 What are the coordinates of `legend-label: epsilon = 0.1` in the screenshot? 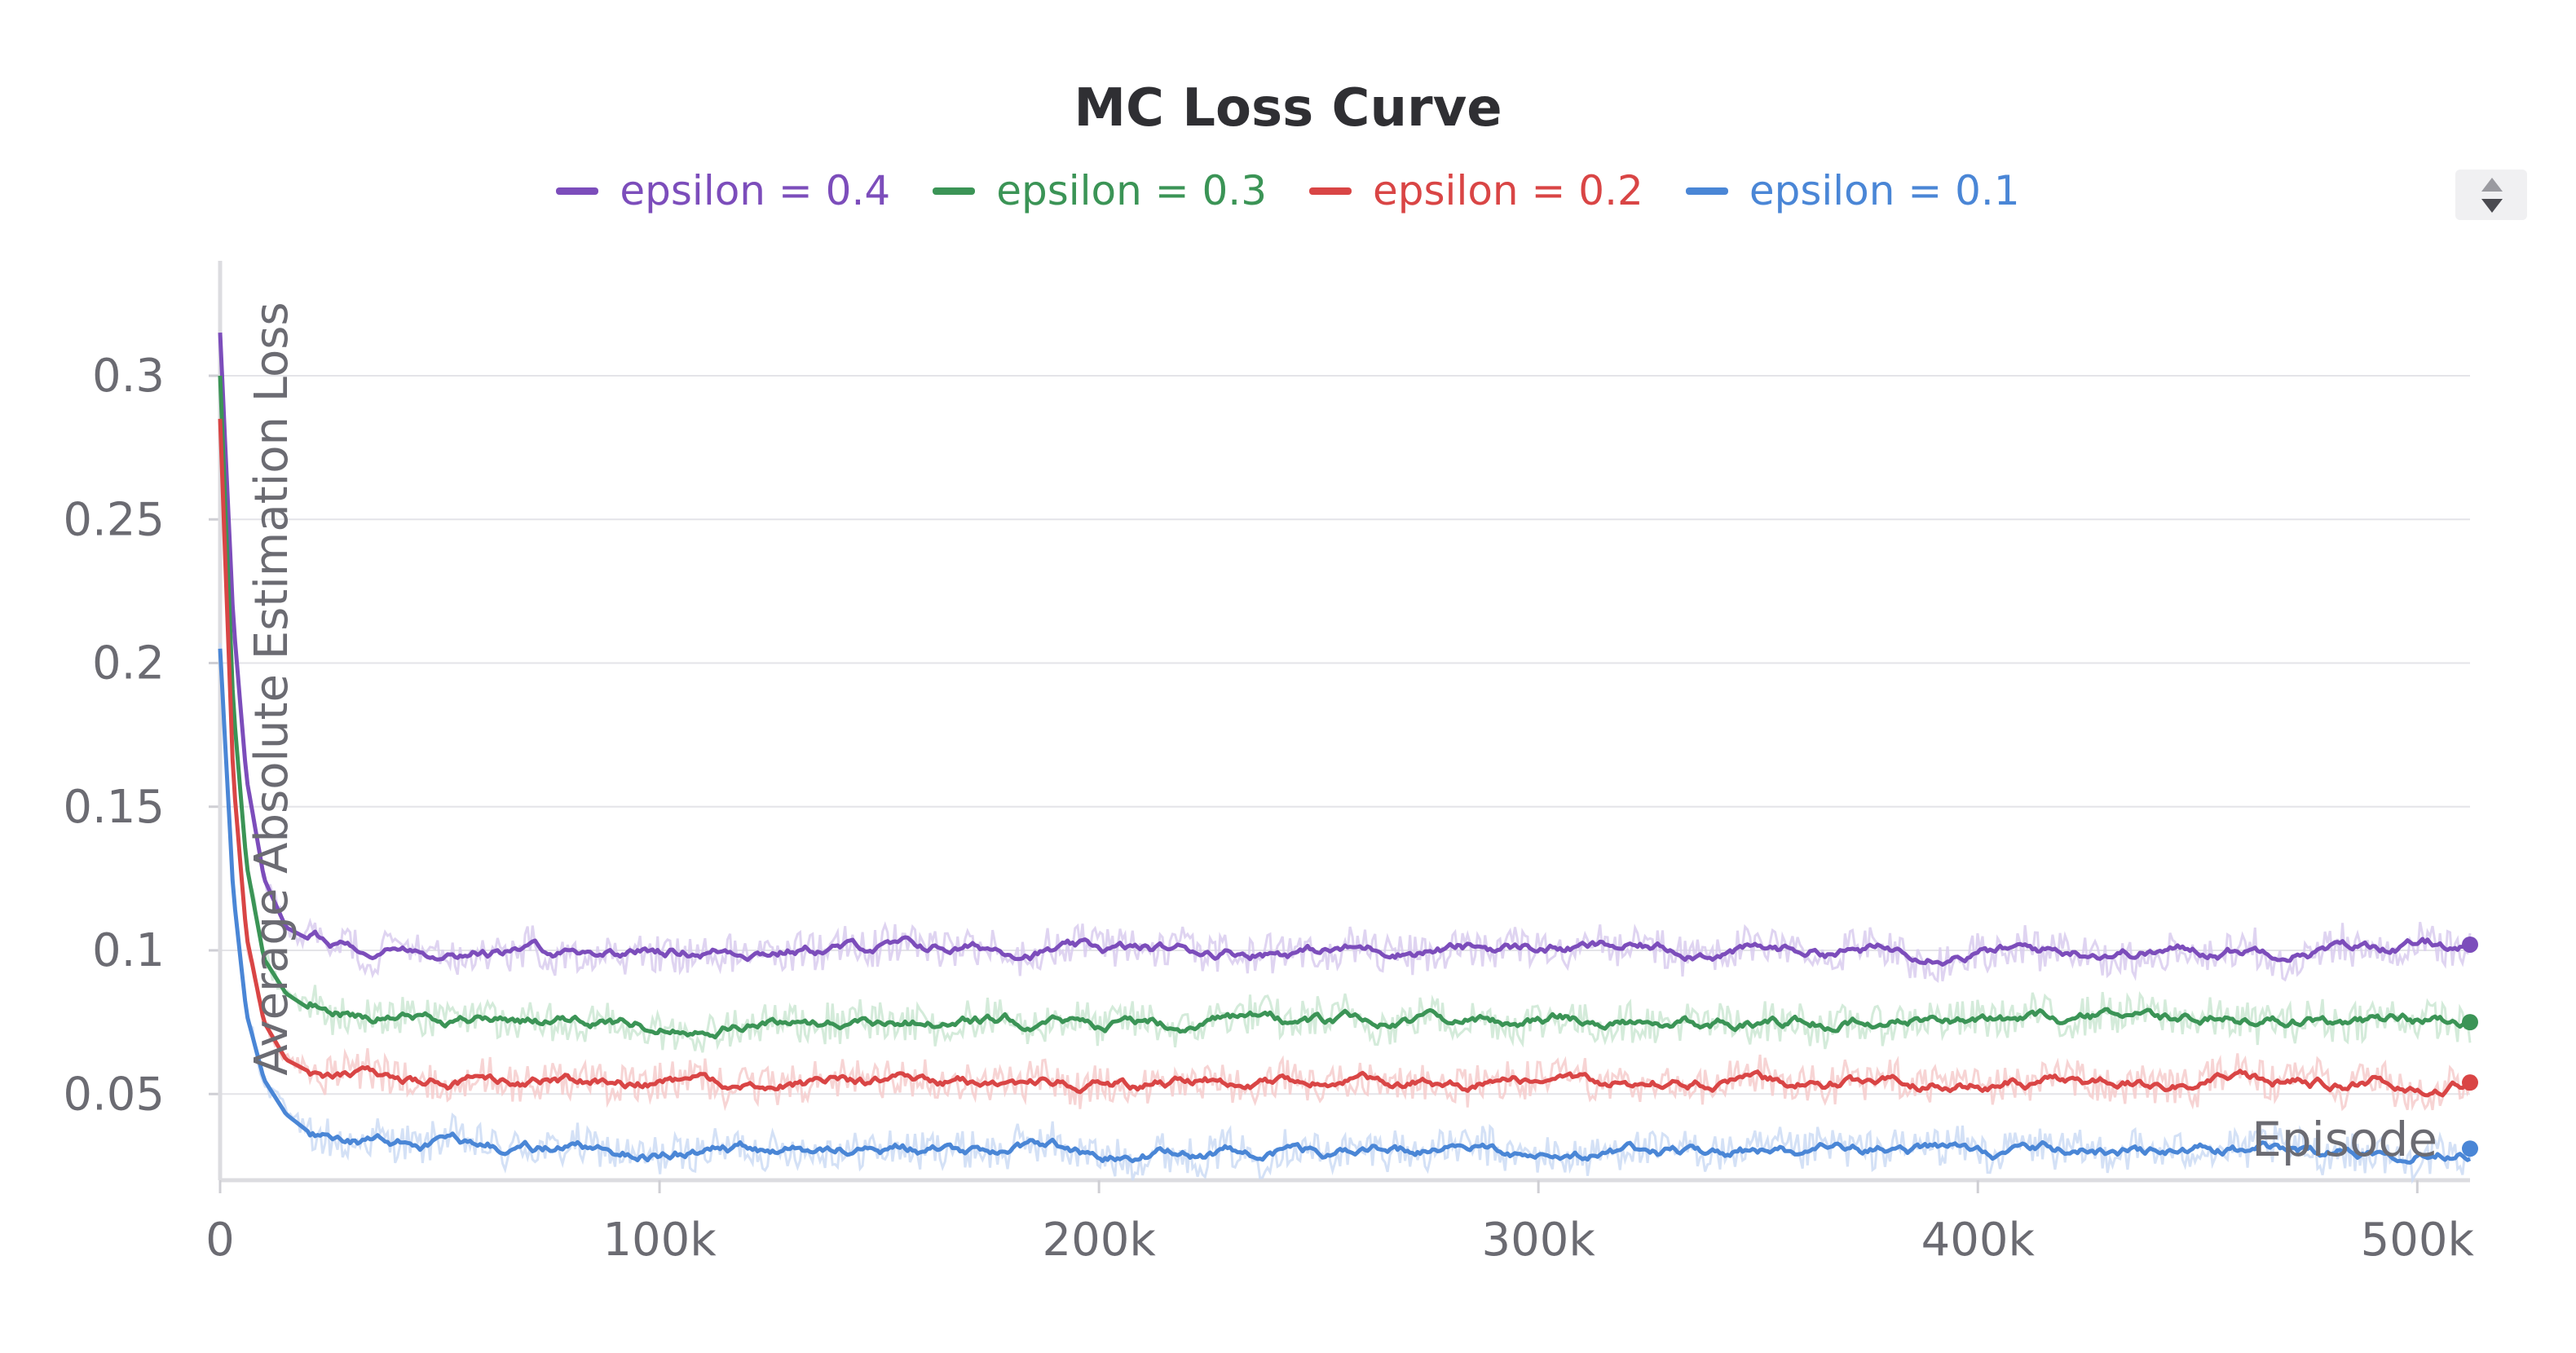 It's located at (1884, 190).